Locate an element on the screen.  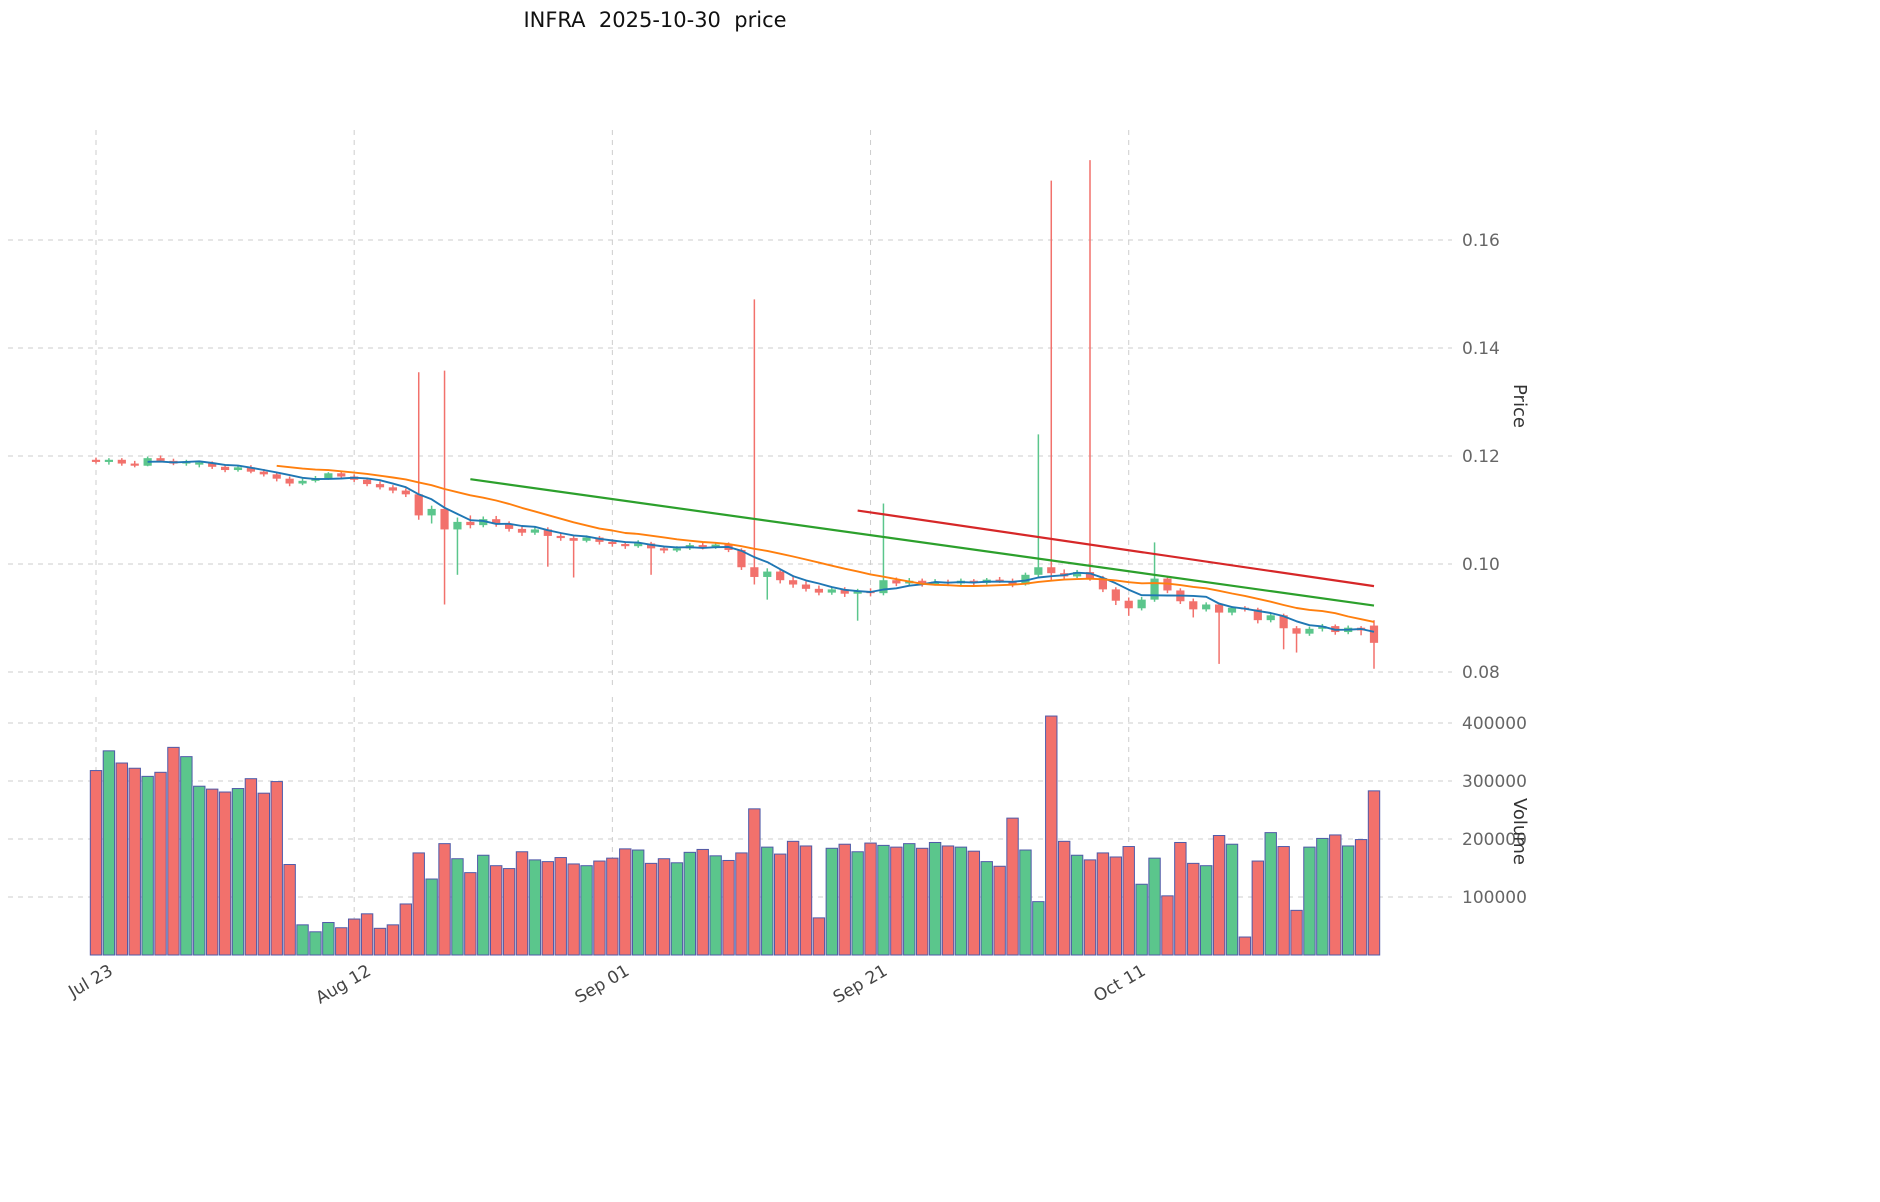
resistance-green-trendline is located at coordinates (922, 542).